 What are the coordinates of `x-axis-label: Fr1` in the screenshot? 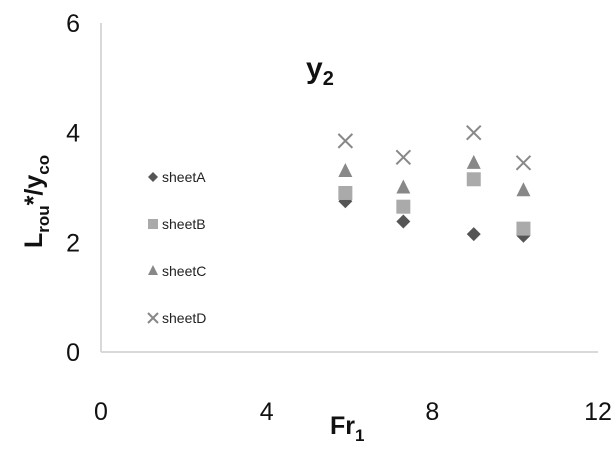 It's located at (347, 428).